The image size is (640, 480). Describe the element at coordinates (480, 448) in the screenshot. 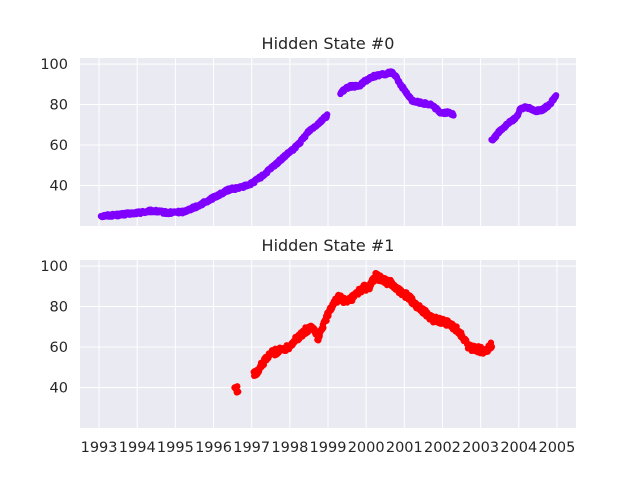

I see `x-tick-label: 2003` at that location.